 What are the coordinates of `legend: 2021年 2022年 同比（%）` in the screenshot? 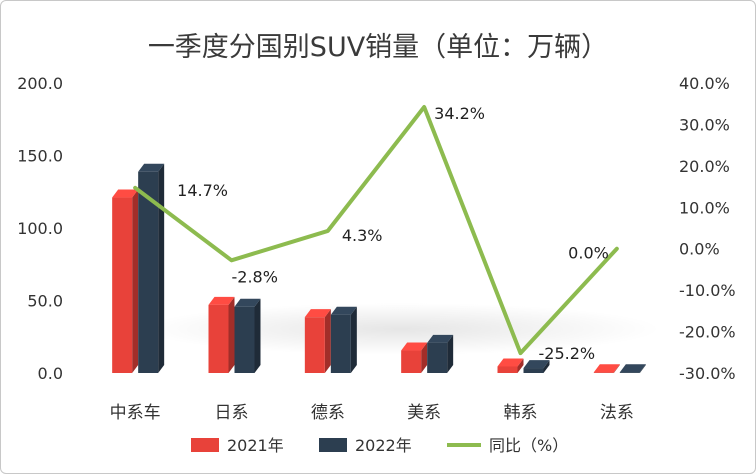 It's located at (379, 445).